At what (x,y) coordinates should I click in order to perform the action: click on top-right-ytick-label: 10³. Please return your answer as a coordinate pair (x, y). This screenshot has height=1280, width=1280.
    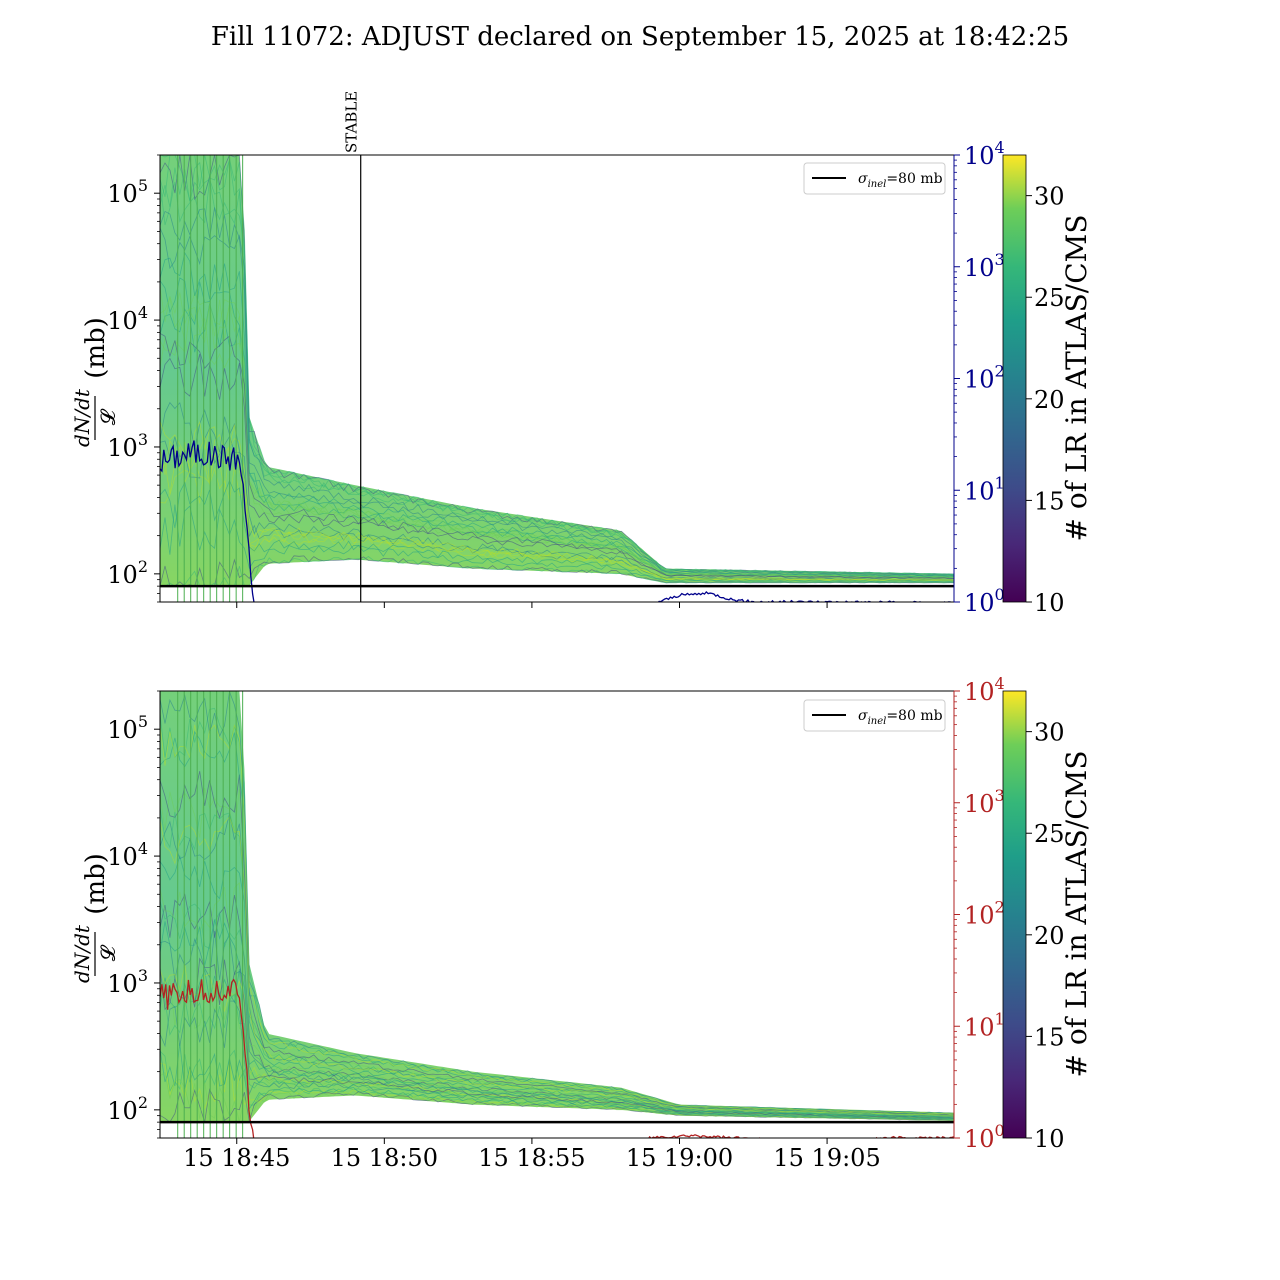
    Looking at the image, I should click on (984, 266).